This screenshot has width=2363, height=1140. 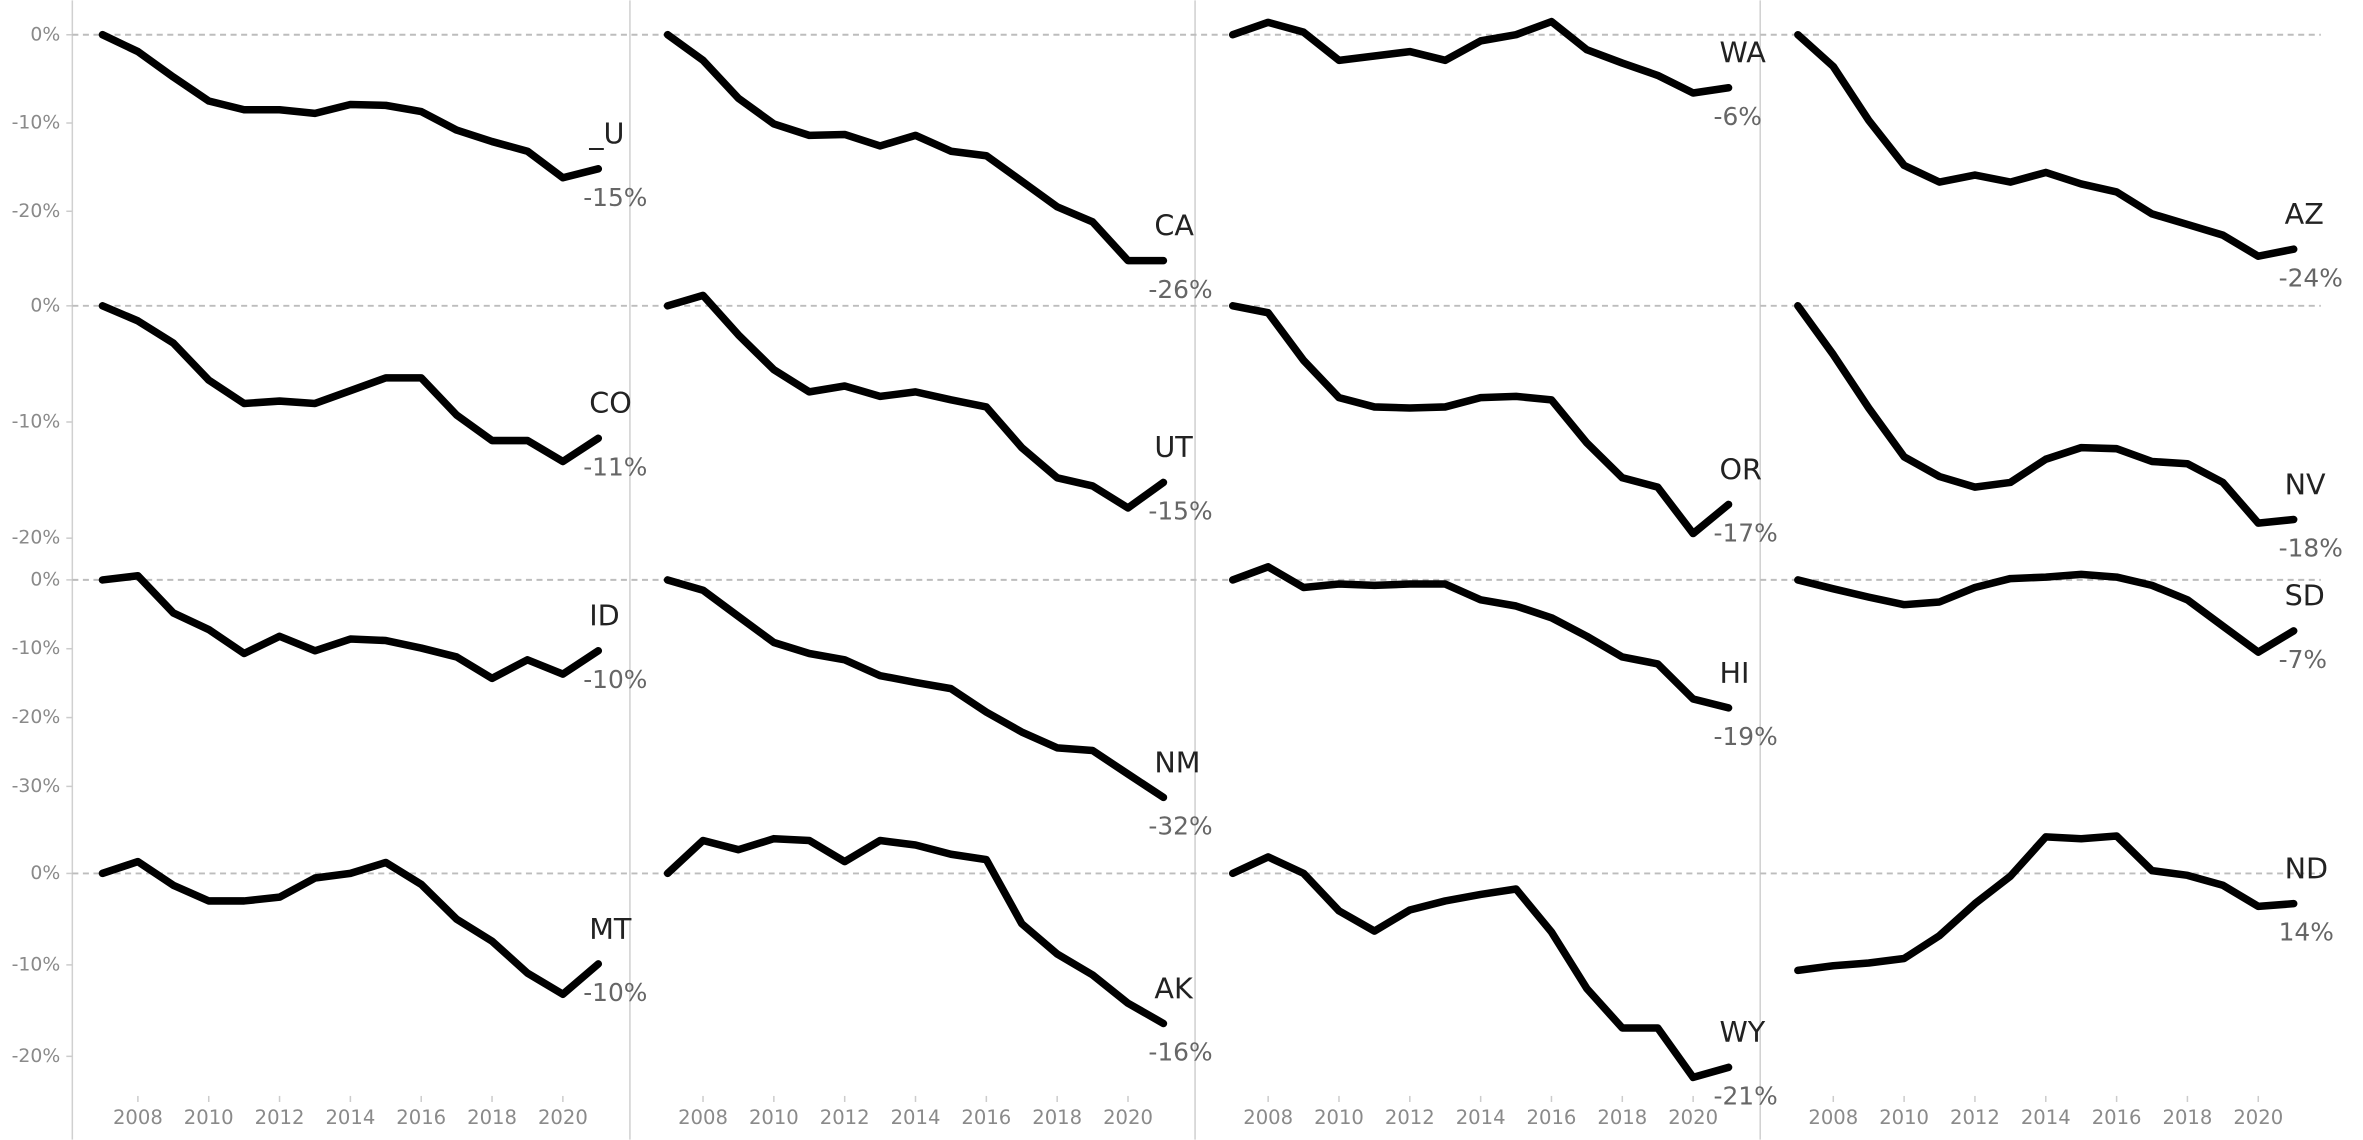 What do you see at coordinates (1174, 226) in the screenshot?
I see `panel-name: CA` at bounding box center [1174, 226].